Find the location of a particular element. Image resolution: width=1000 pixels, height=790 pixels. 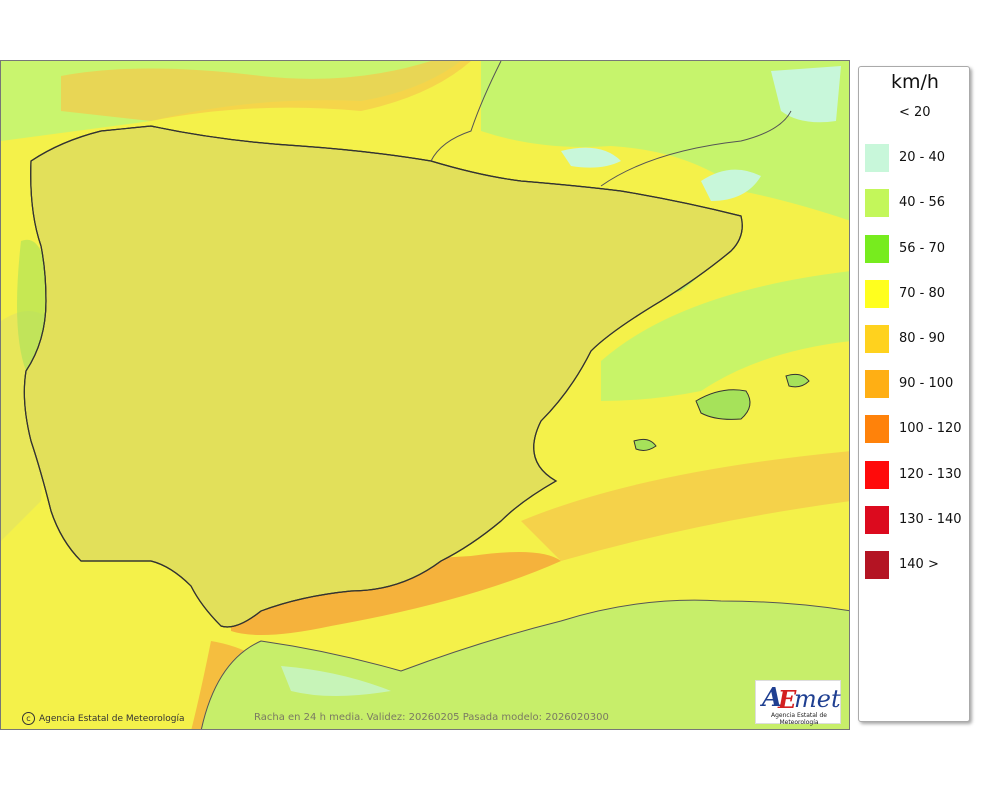

legend-row: < 20 is located at coordinates (916, 113).